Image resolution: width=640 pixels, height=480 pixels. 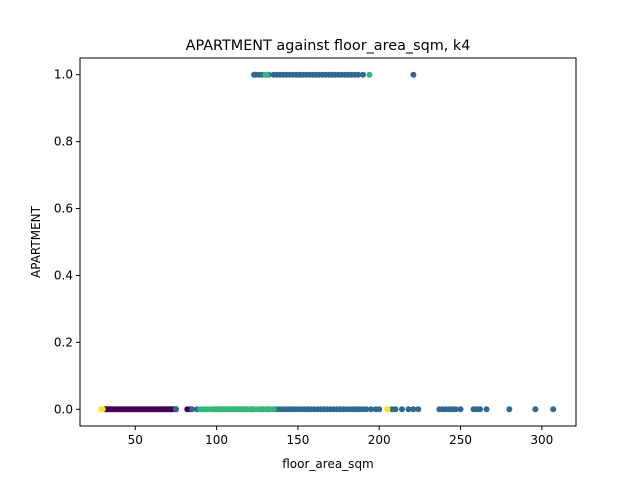 What do you see at coordinates (63, 209) in the screenshot?
I see `y-tick-label: 0.6` at bounding box center [63, 209].